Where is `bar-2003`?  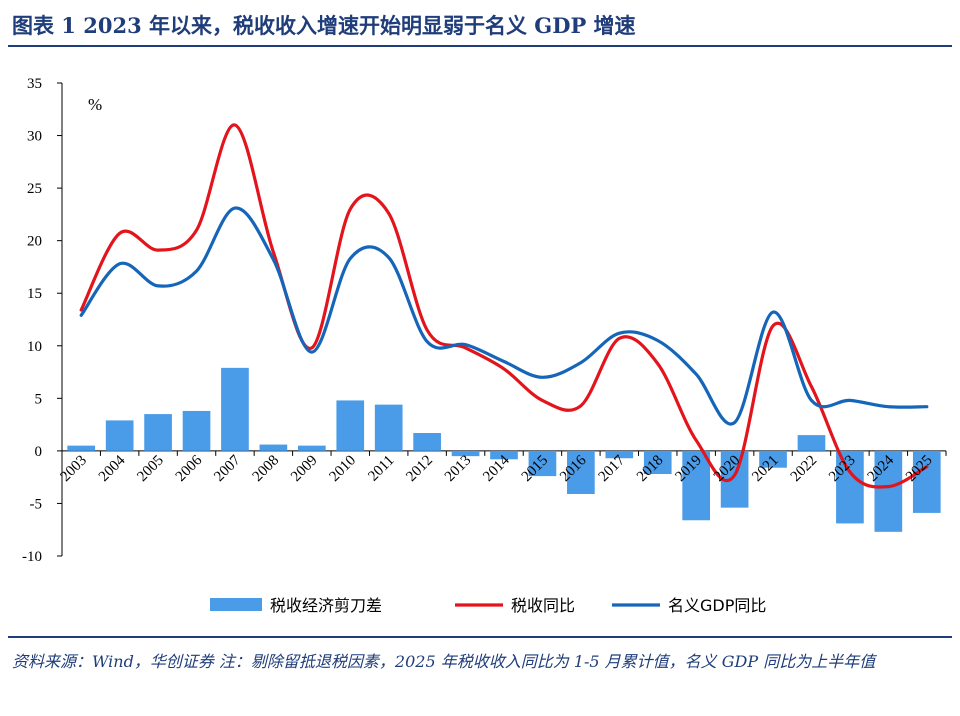 bar-2003 is located at coordinates (81, 448).